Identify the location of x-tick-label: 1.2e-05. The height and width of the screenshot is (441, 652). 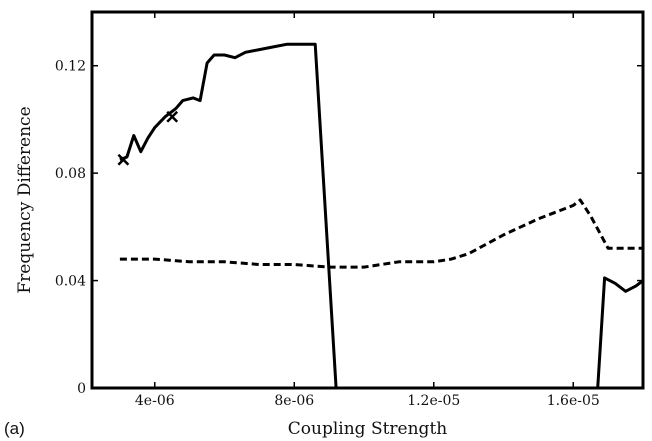
(433, 401).